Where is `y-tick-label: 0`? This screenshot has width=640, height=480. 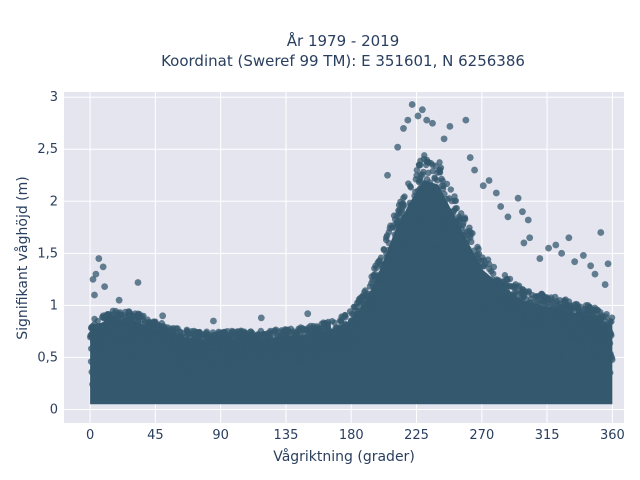 y-tick-label: 0 is located at coordinates (54, 409).